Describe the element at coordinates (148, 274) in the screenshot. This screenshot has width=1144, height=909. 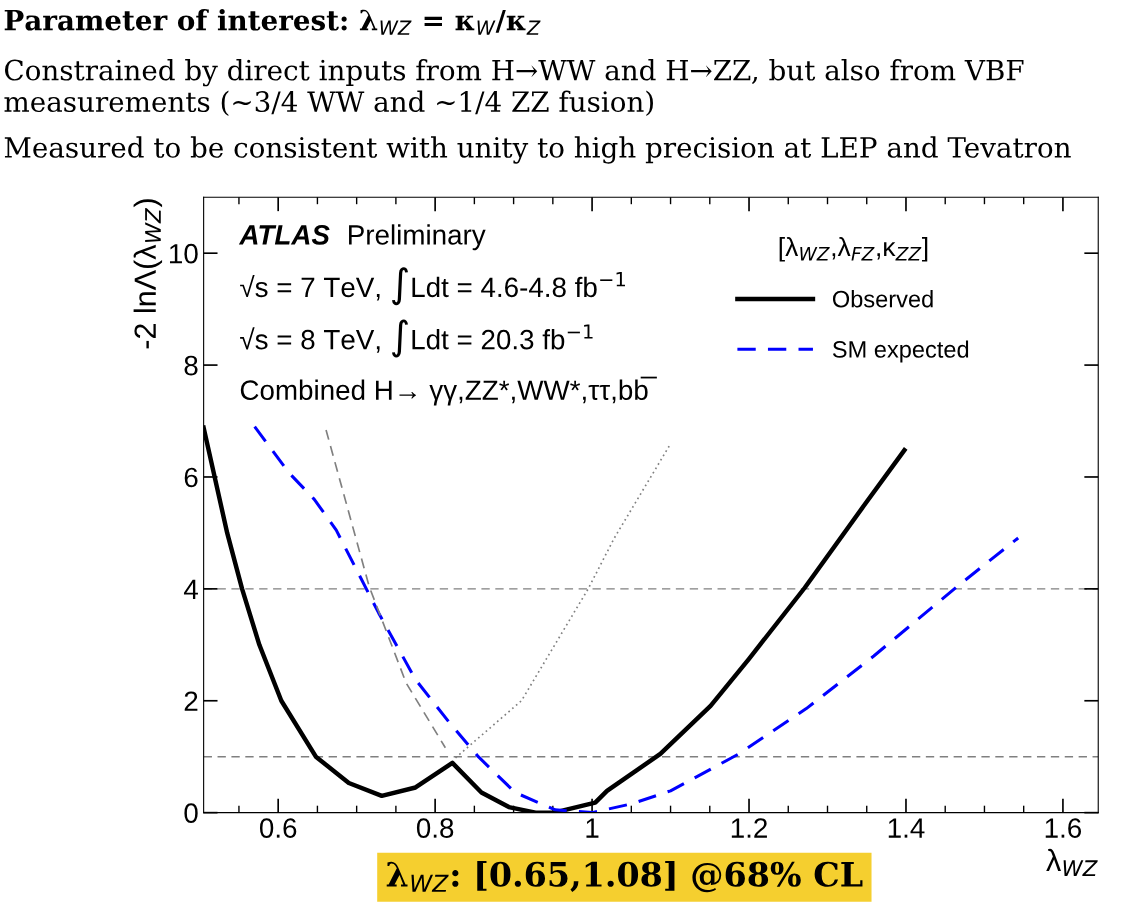
I see `y-axis-title: -2 lnΛ(λ$_{WZ}$)` at that location.